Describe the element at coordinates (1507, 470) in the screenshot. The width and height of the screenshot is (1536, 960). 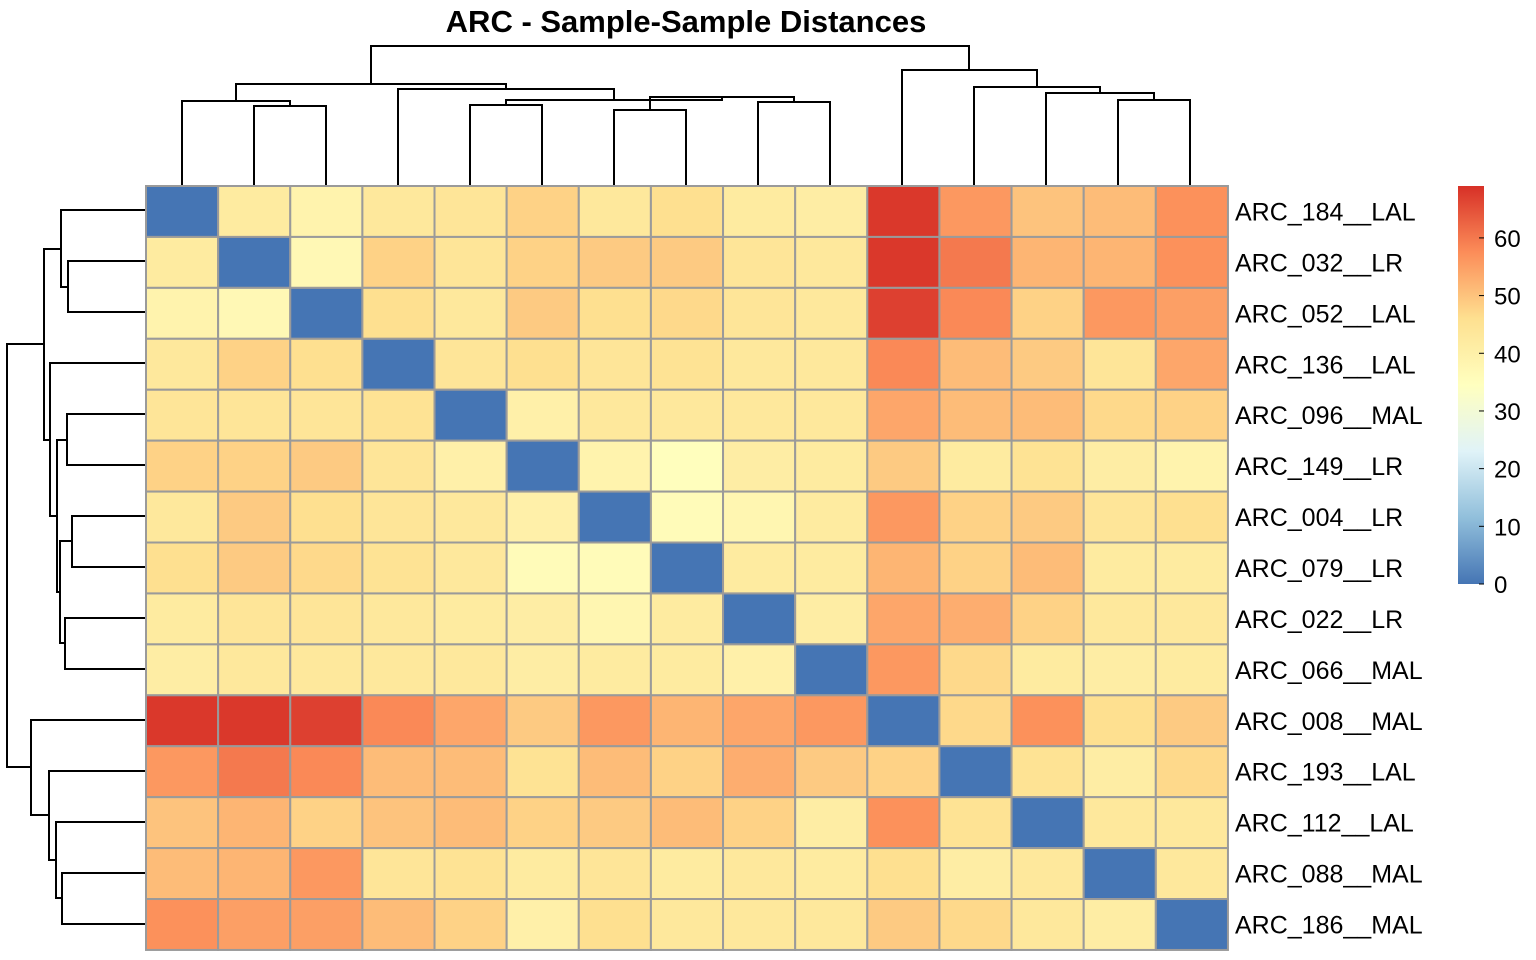
I see `legend-tick-label: 20` at that location.